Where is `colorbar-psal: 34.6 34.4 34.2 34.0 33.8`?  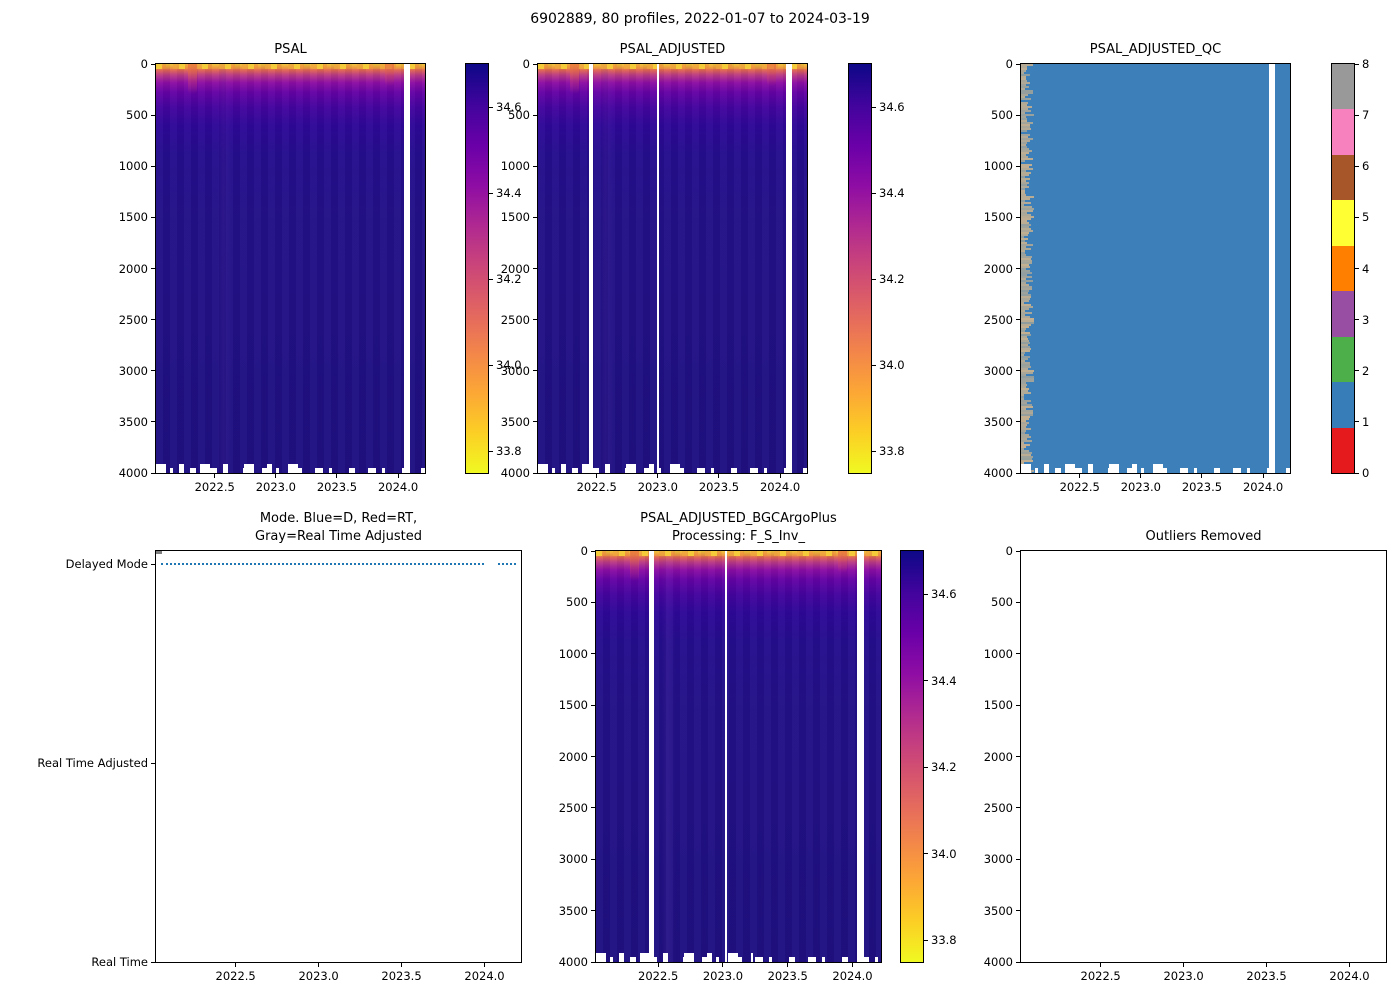
colorbar-psal: 34.6 34.4 34.2 34.0 33.8 is located at coordinates (493, 268).